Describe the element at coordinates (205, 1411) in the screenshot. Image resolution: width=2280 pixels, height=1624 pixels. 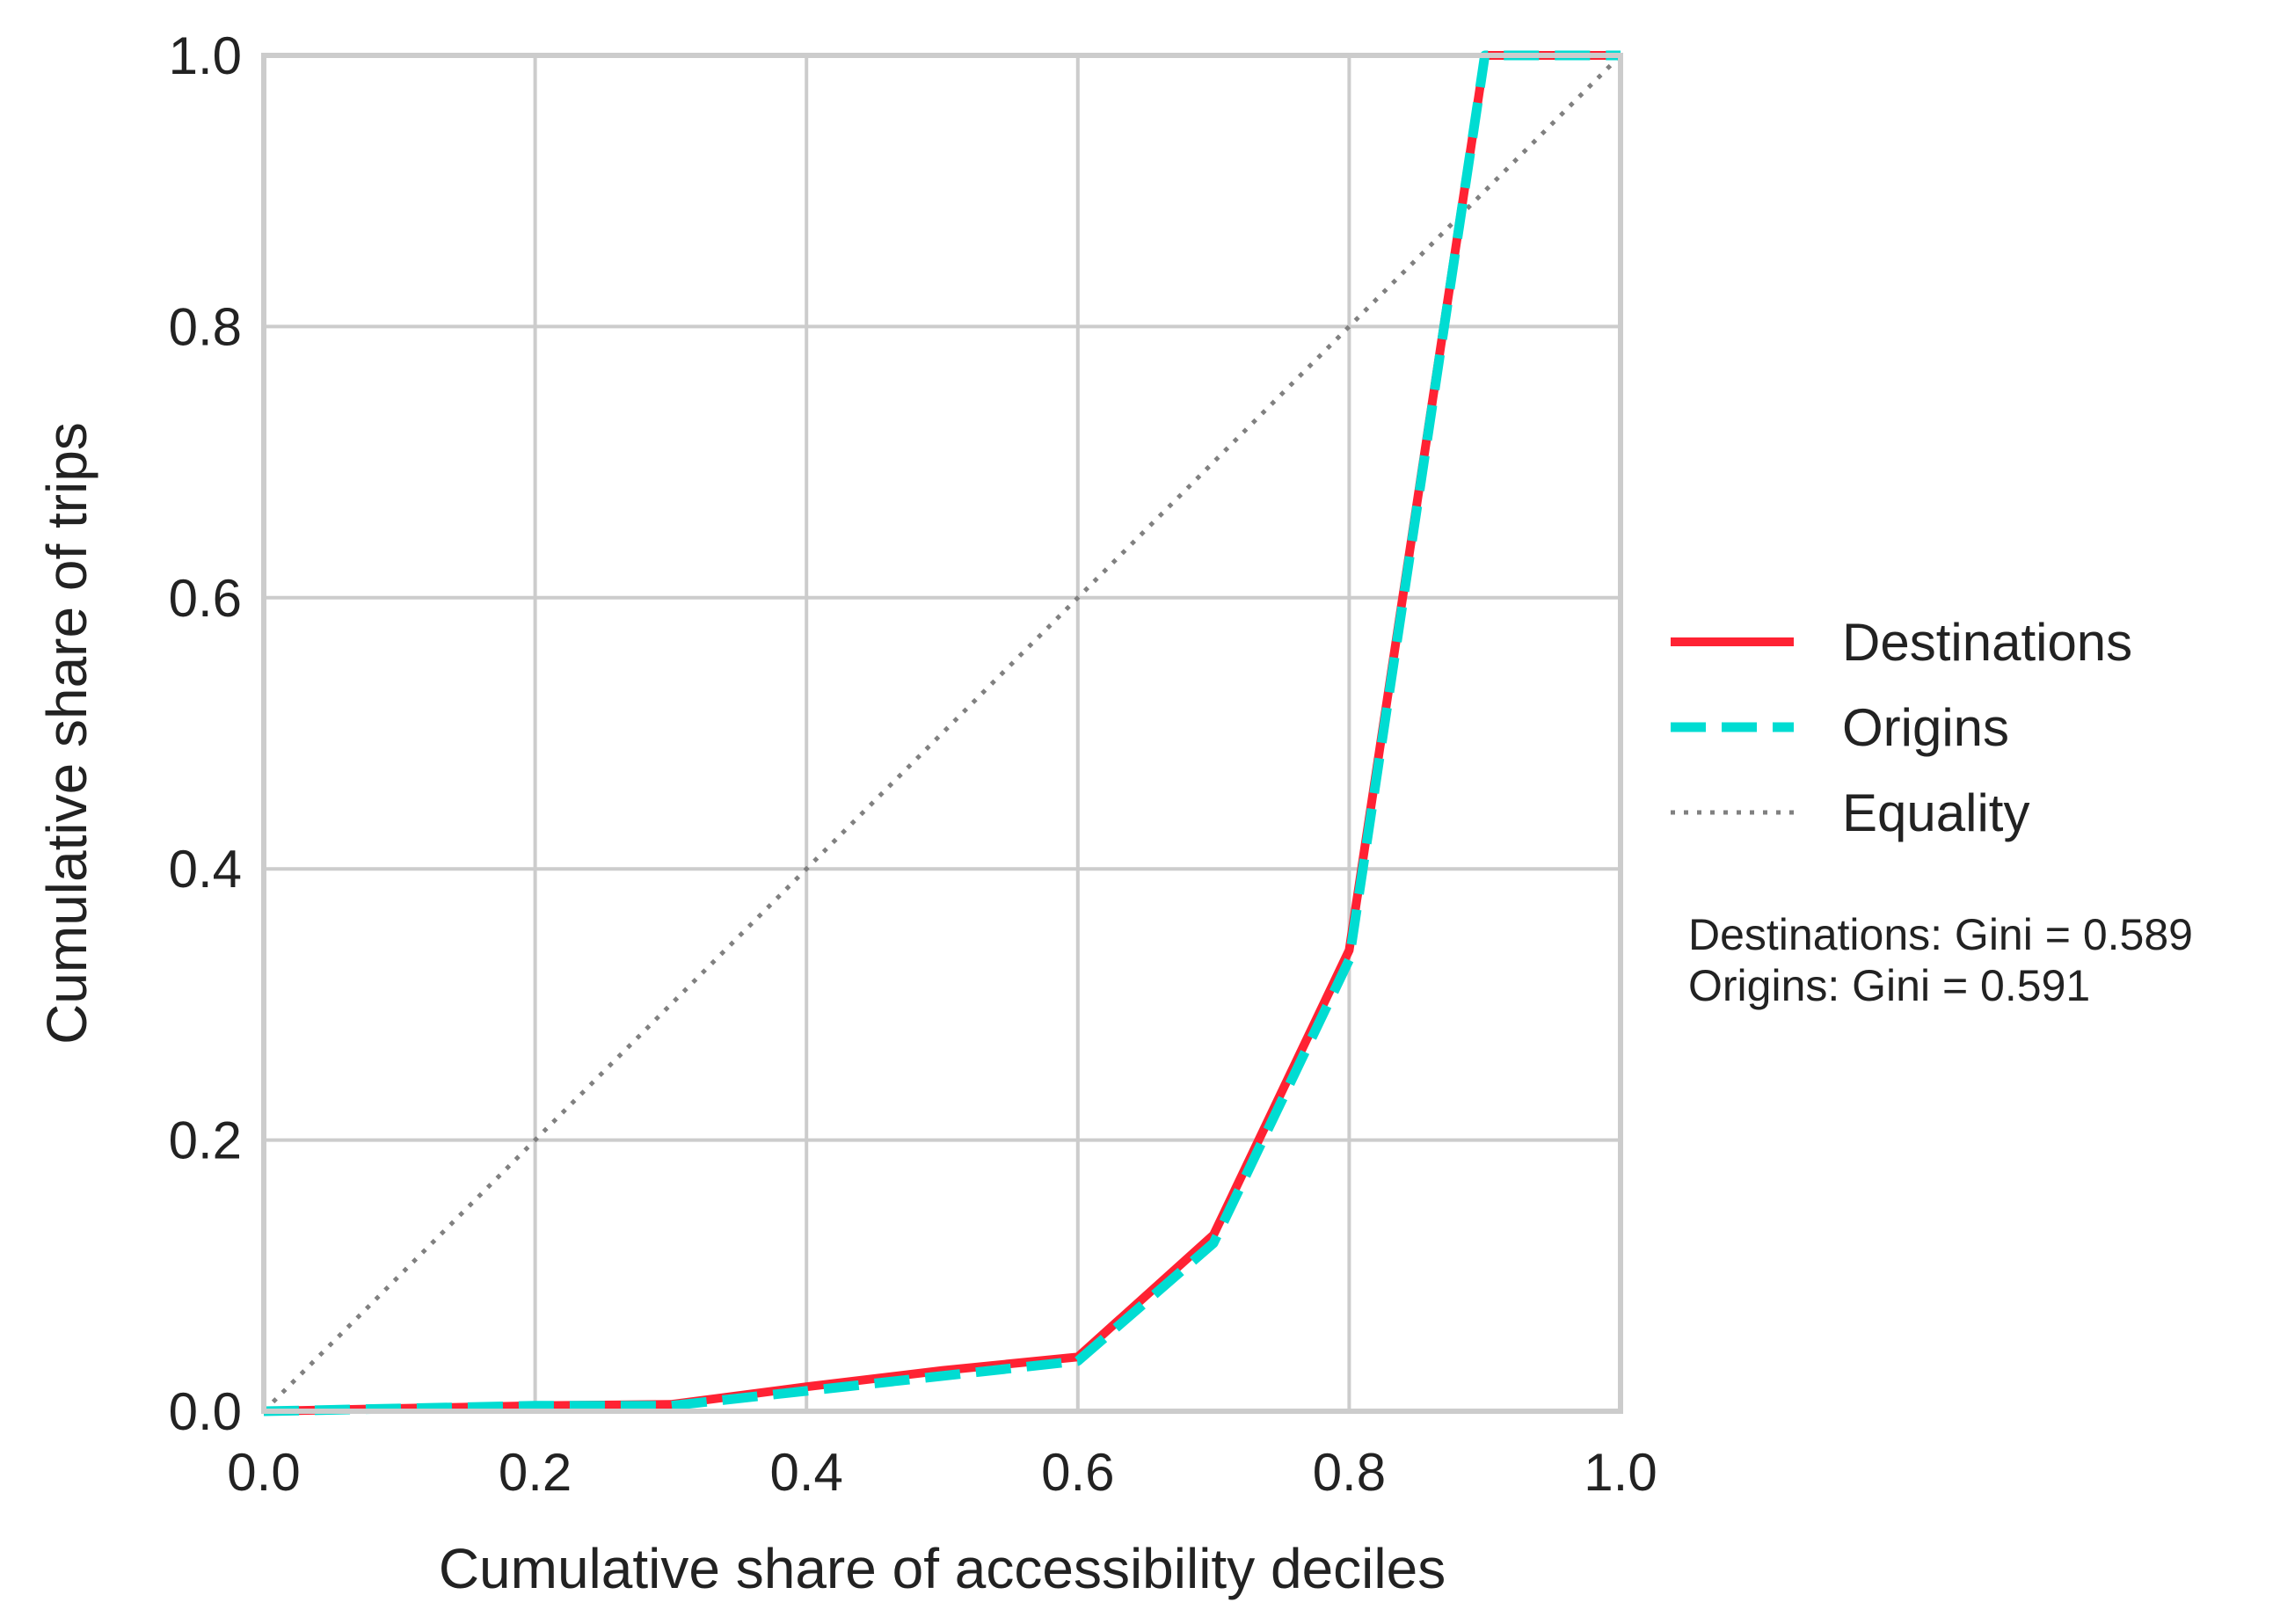
I see `y-tick-label-0: 0.0` at that location.